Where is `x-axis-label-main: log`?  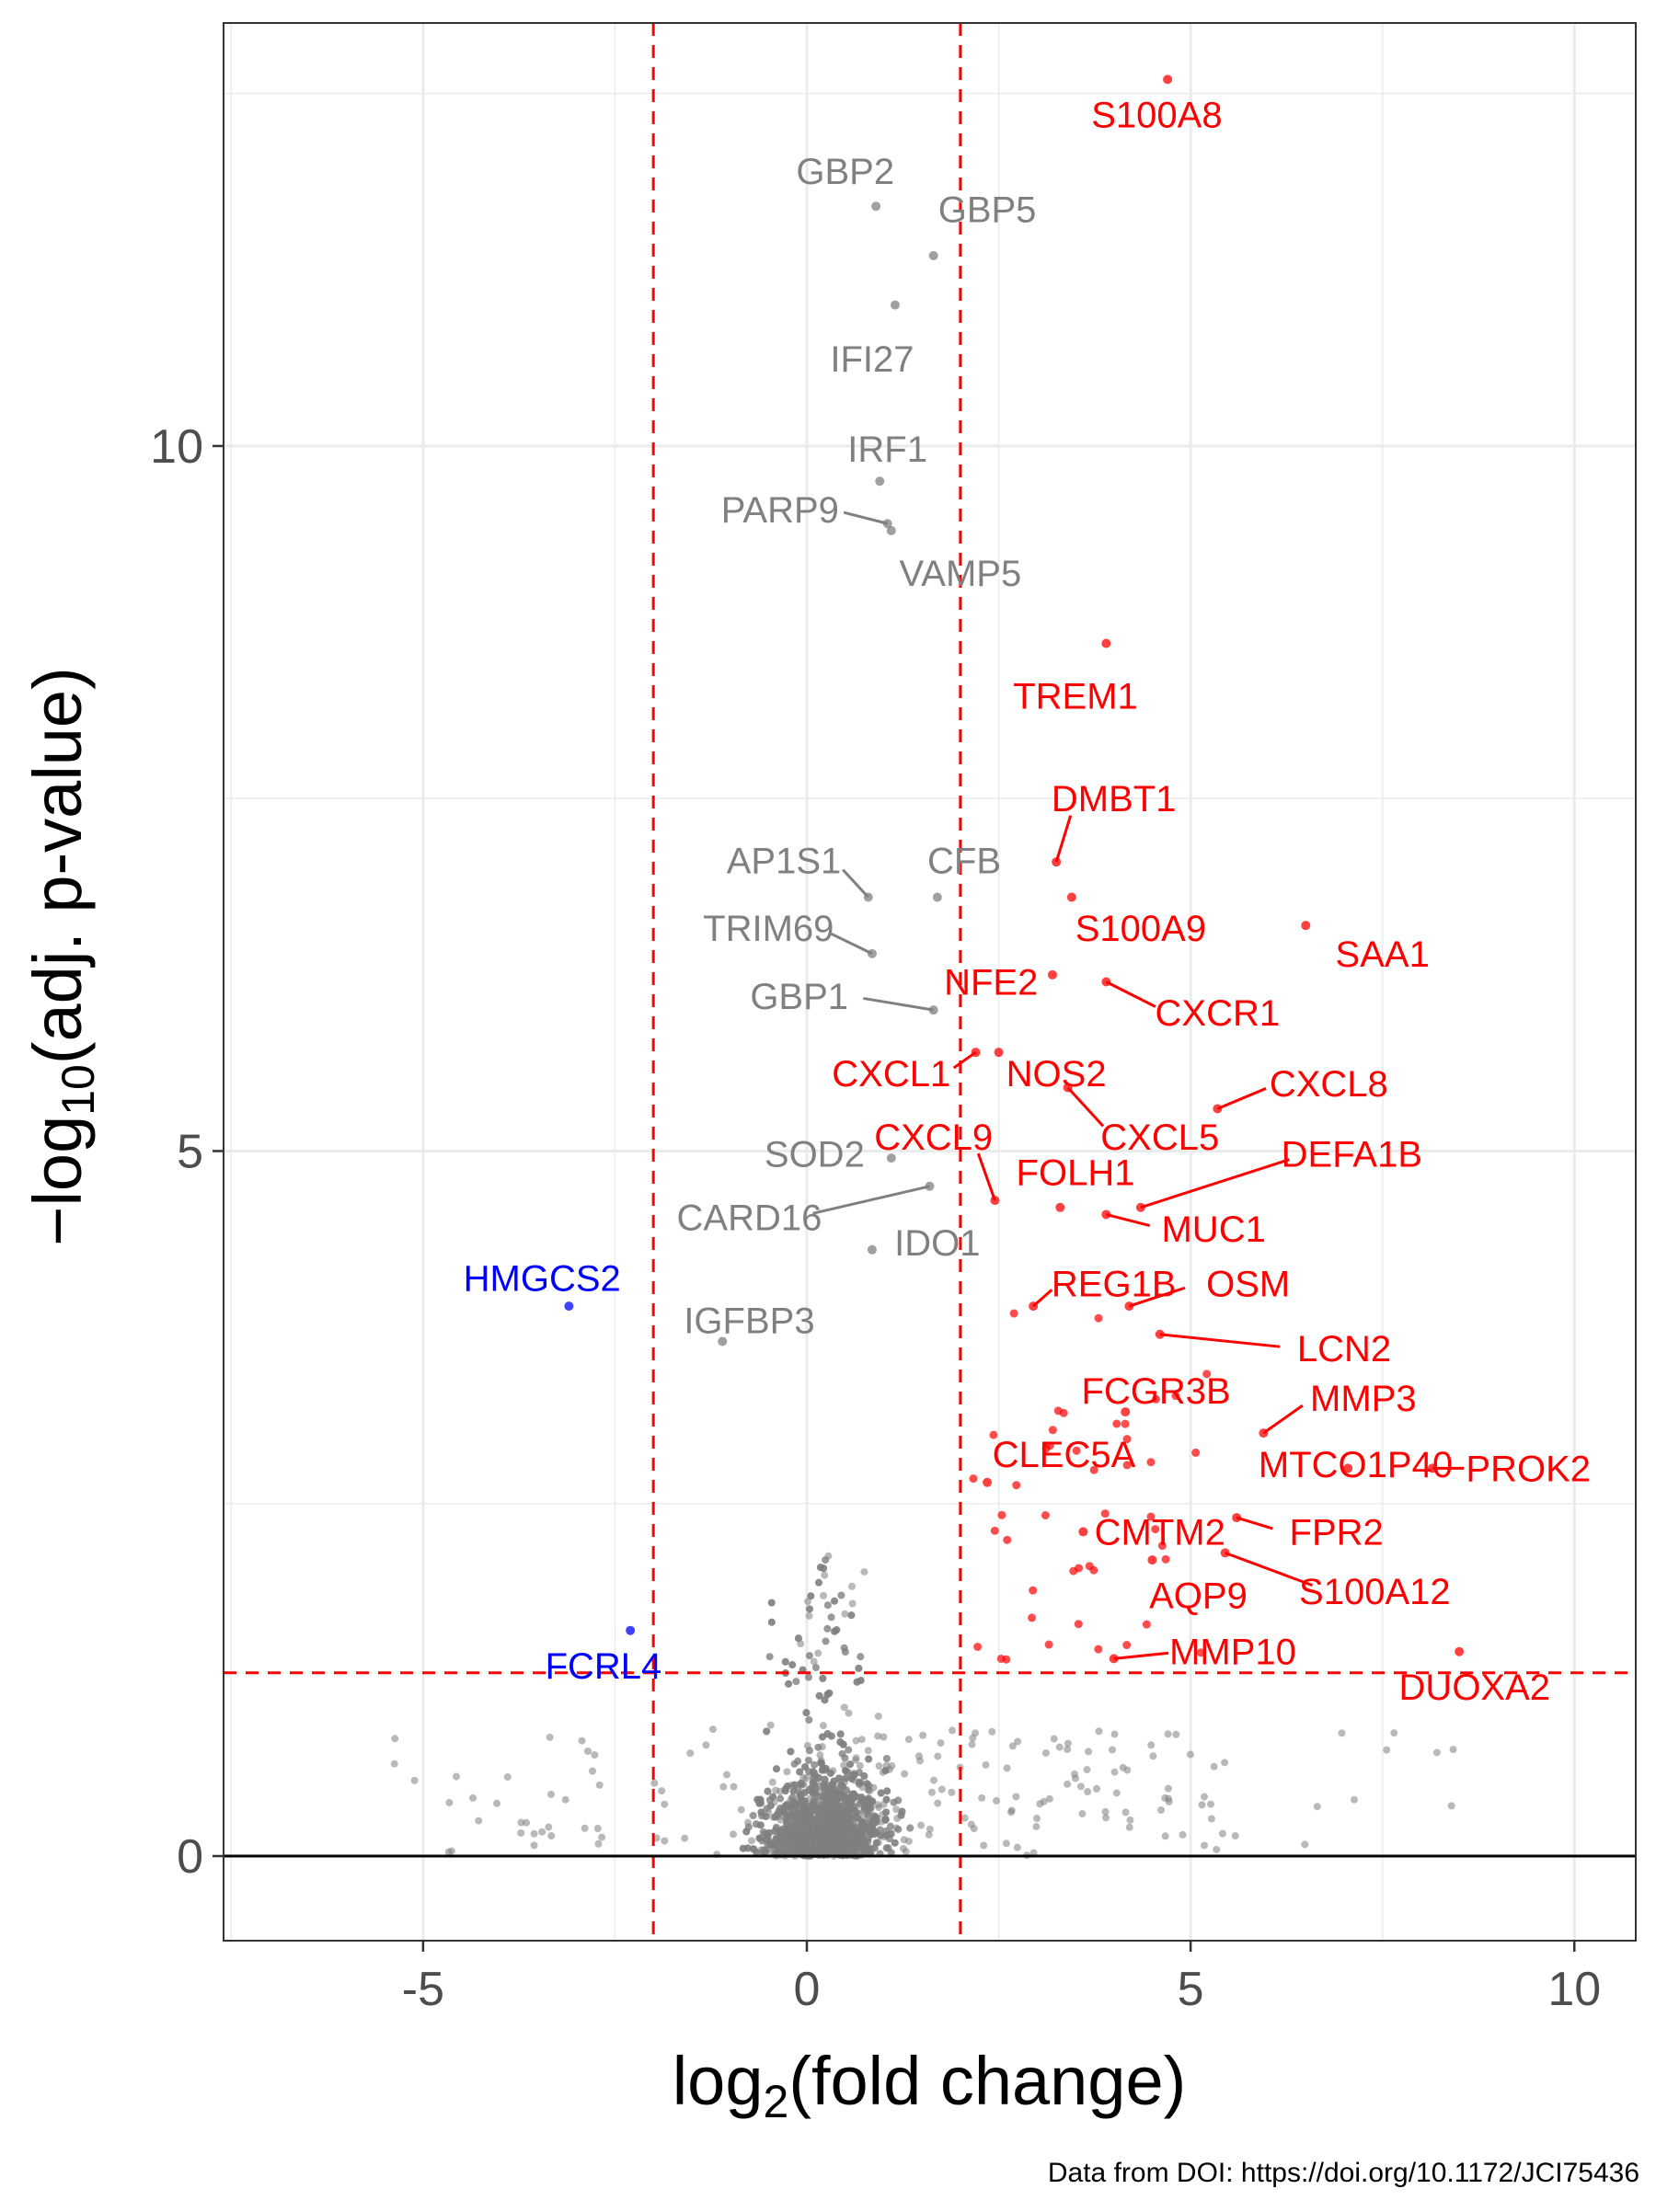 x-axis-label-main: log is located at coordinates (718, 2081).